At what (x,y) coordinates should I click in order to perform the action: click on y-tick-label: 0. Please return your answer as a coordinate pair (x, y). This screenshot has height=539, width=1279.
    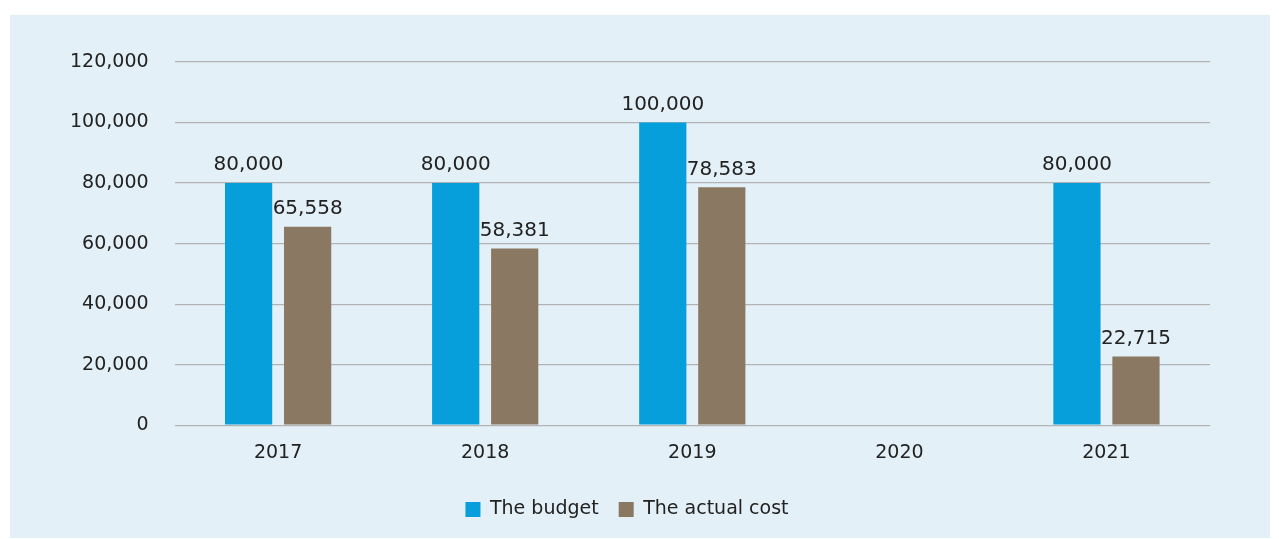
    Looking at the image, I should click on (142, 423).